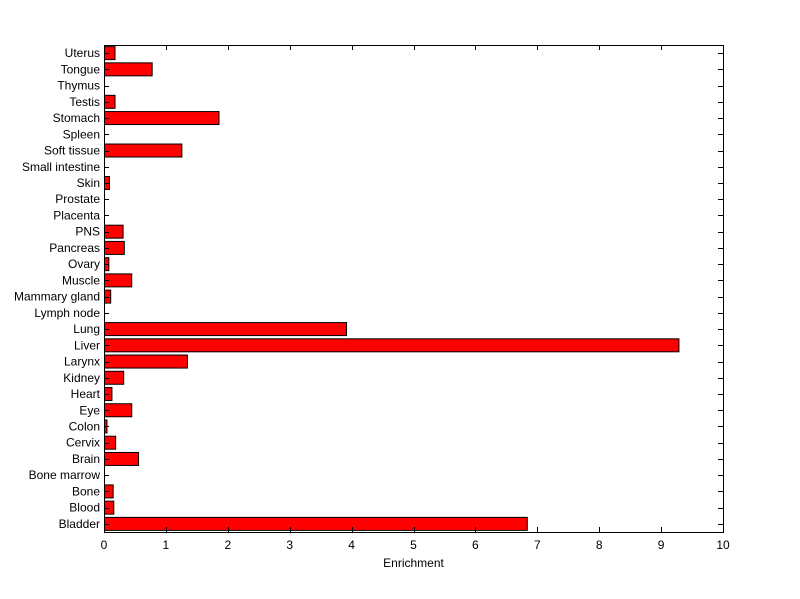 The image size is (800, 599). Describe the element at coordinates (104, 545) in the screenshot. I see `x-tick-label: 0` at that location.